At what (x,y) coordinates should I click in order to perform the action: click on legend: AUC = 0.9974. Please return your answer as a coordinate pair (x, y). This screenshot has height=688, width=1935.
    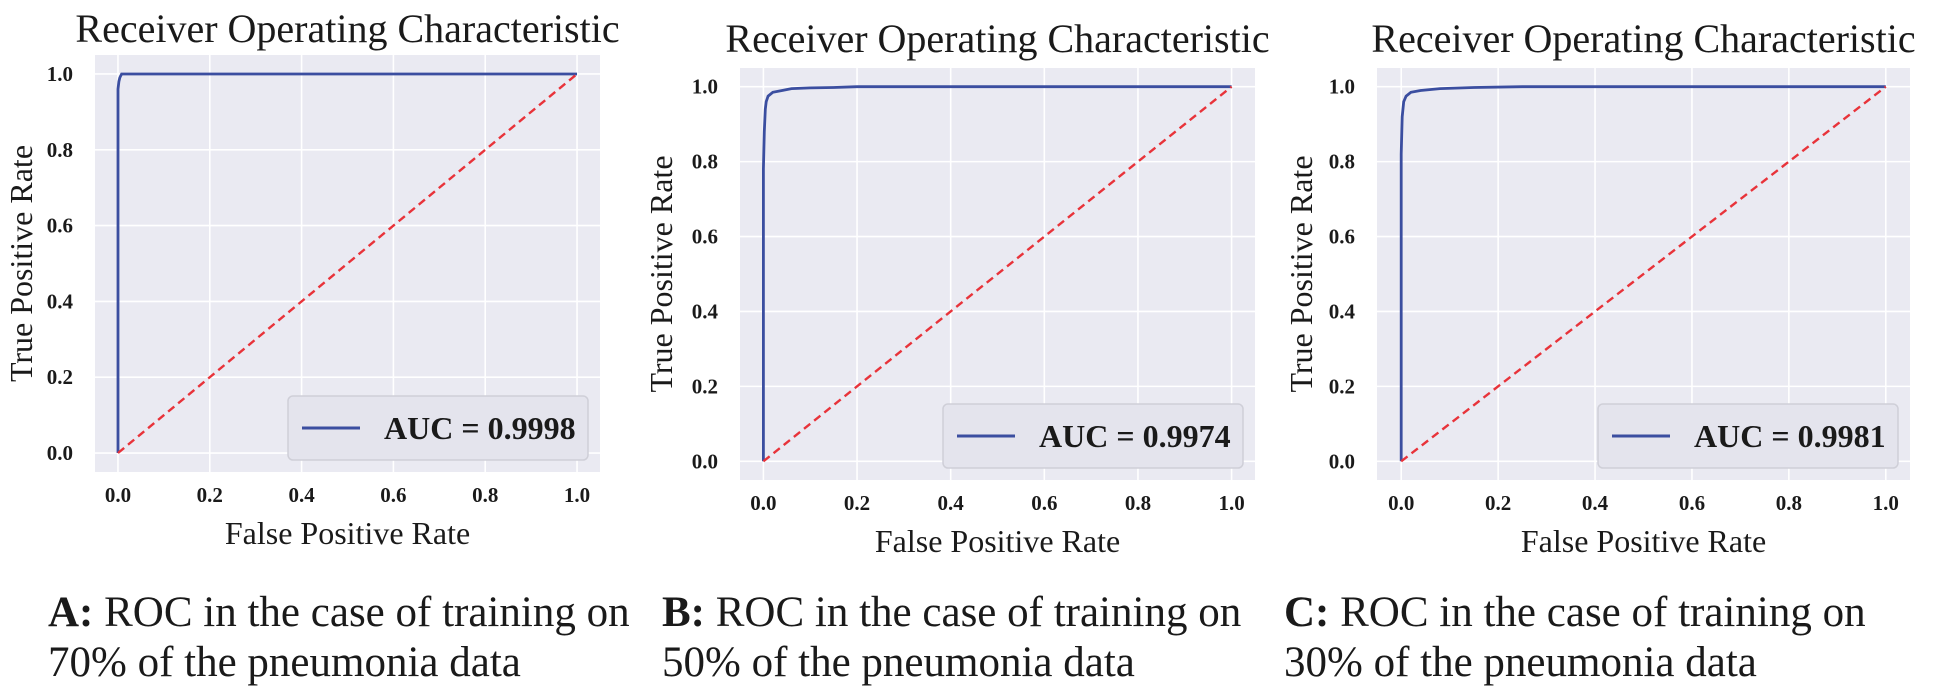
    Looking at the image, I should click on (1093, 436).